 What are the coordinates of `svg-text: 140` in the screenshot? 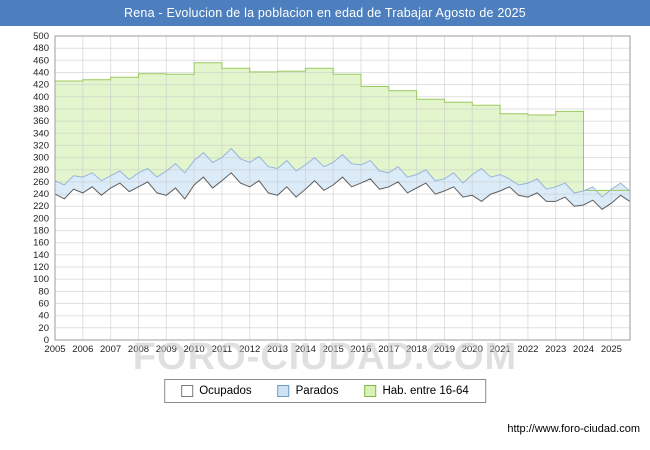 It's located at (41, 255).